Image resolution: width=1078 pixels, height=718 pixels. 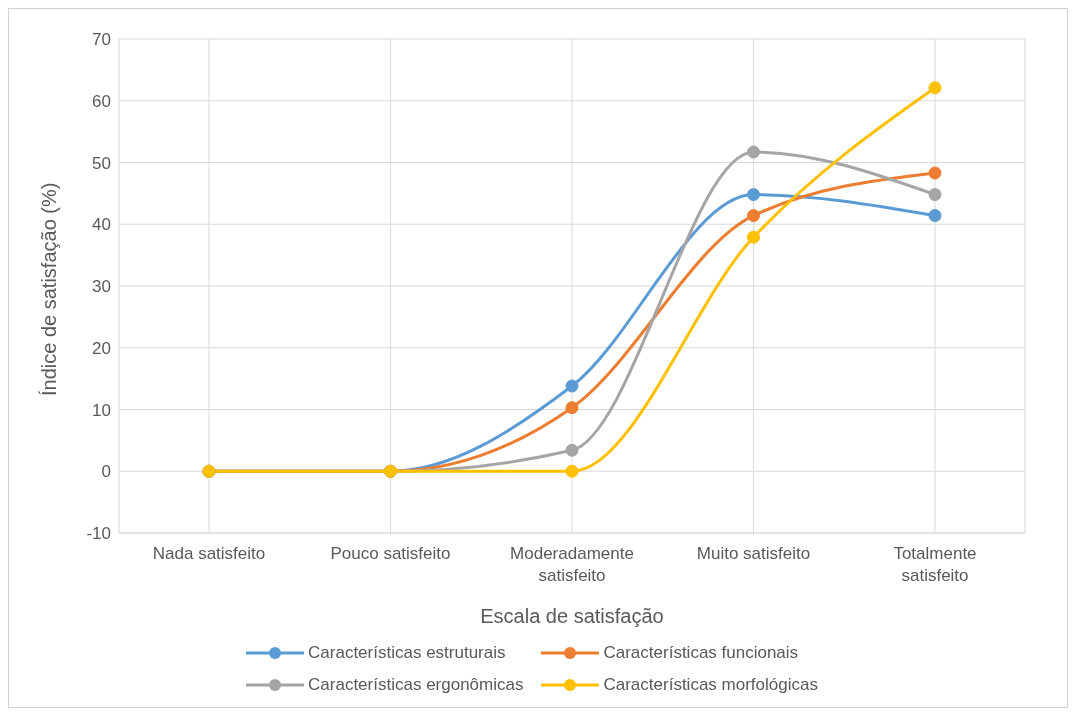 What do you see at coordinates (407, 653) in the screenshot?
I see `legend-label: Características estruturais` at bounding box center [407, 653].